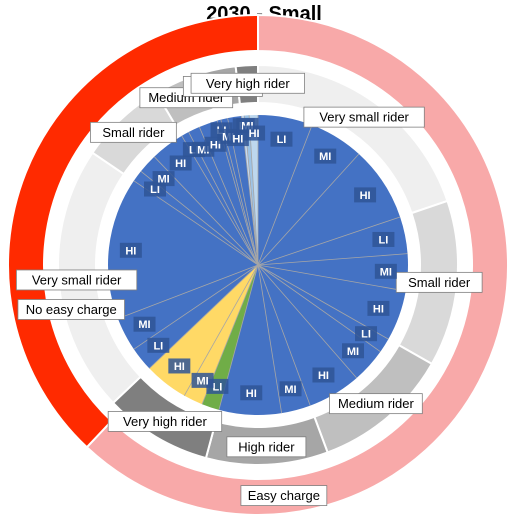 The width and height of the screenshot is (511, 518). I want to click on inner-label-mi-9: MI, so click(290, 390).